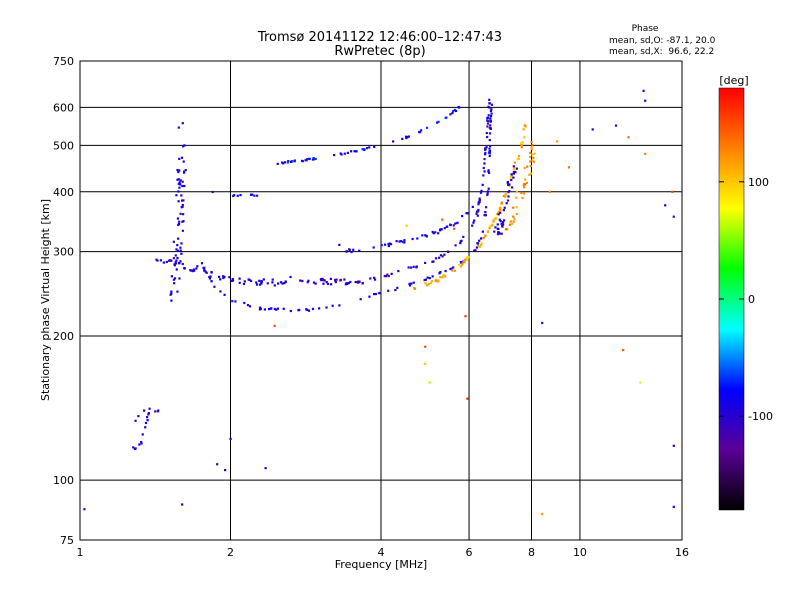  Describe the element at coordinates (745, 292) in the screenshot. I see `colorbar: [deg] 100 0 -100` at that location.